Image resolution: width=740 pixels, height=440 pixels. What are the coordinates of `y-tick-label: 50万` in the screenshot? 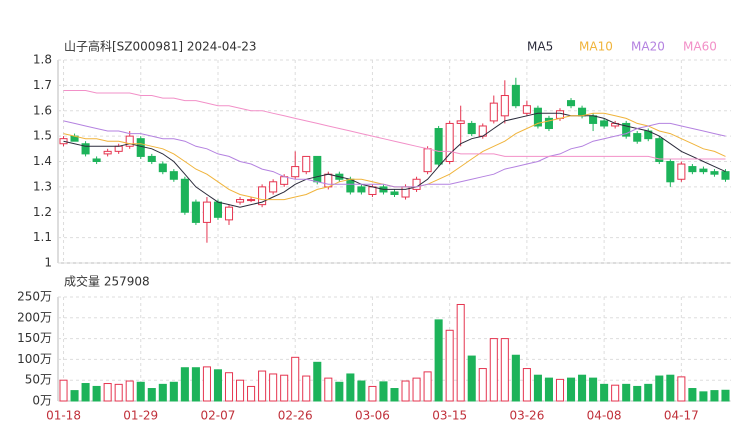 It's located at (38, 380).